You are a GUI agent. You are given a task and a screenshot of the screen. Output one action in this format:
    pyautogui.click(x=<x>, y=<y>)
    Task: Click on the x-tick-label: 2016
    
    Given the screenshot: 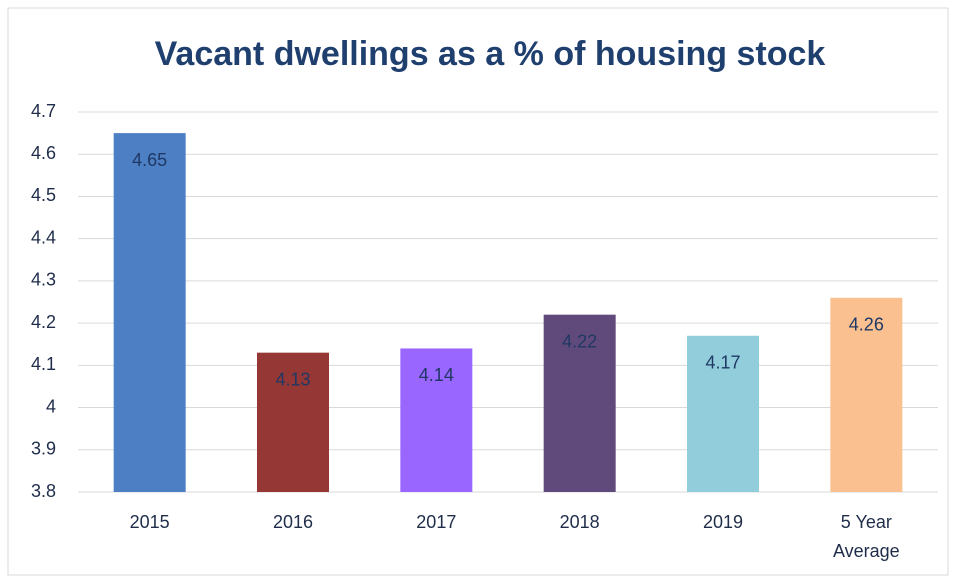 What is the action you would take?
    pyautogui.click(x=293, y=522)
    